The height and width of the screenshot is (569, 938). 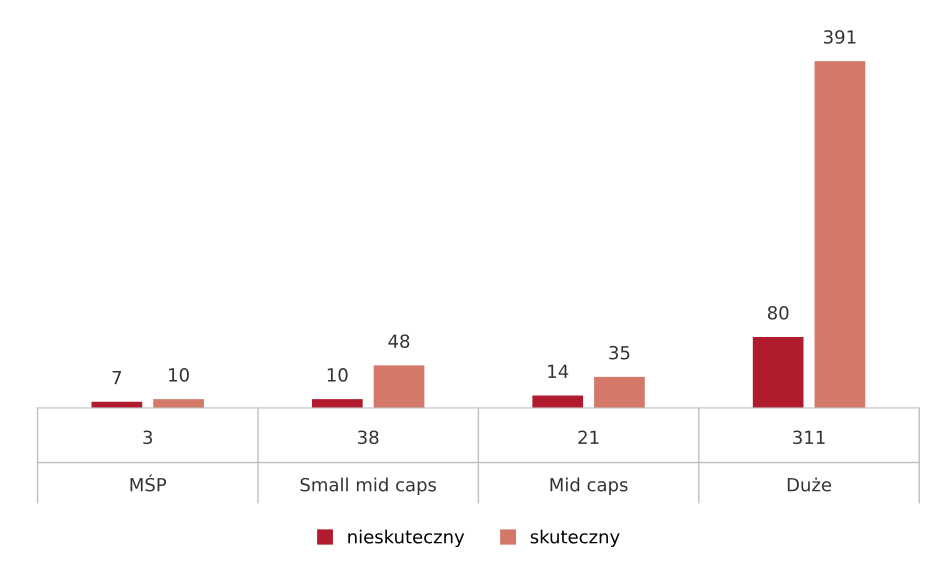 What do you see at coordinates (558, 371) in the screenshot?
I see `data-label: 14` at bounding box center [558, 371].